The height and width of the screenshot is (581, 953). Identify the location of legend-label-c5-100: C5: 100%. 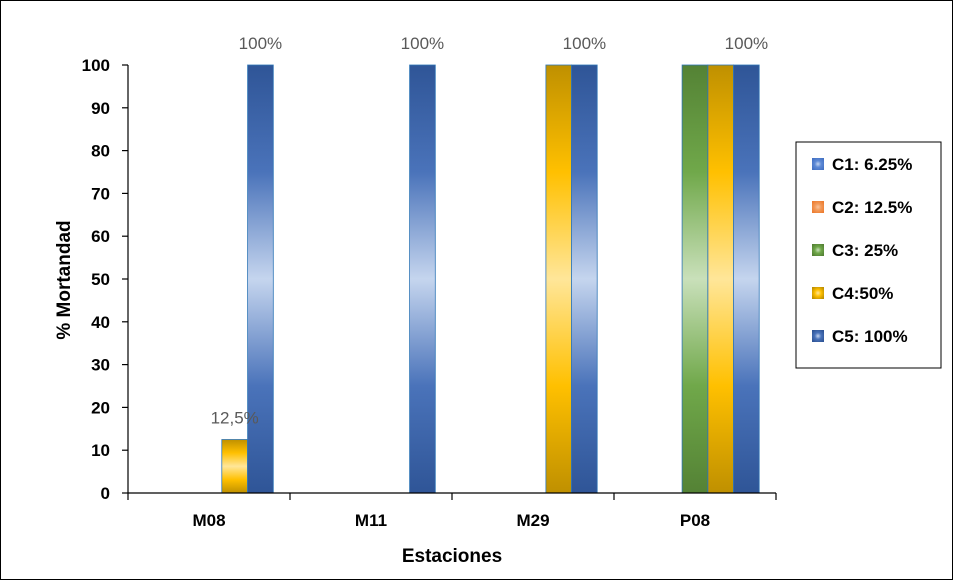
(870, 336).